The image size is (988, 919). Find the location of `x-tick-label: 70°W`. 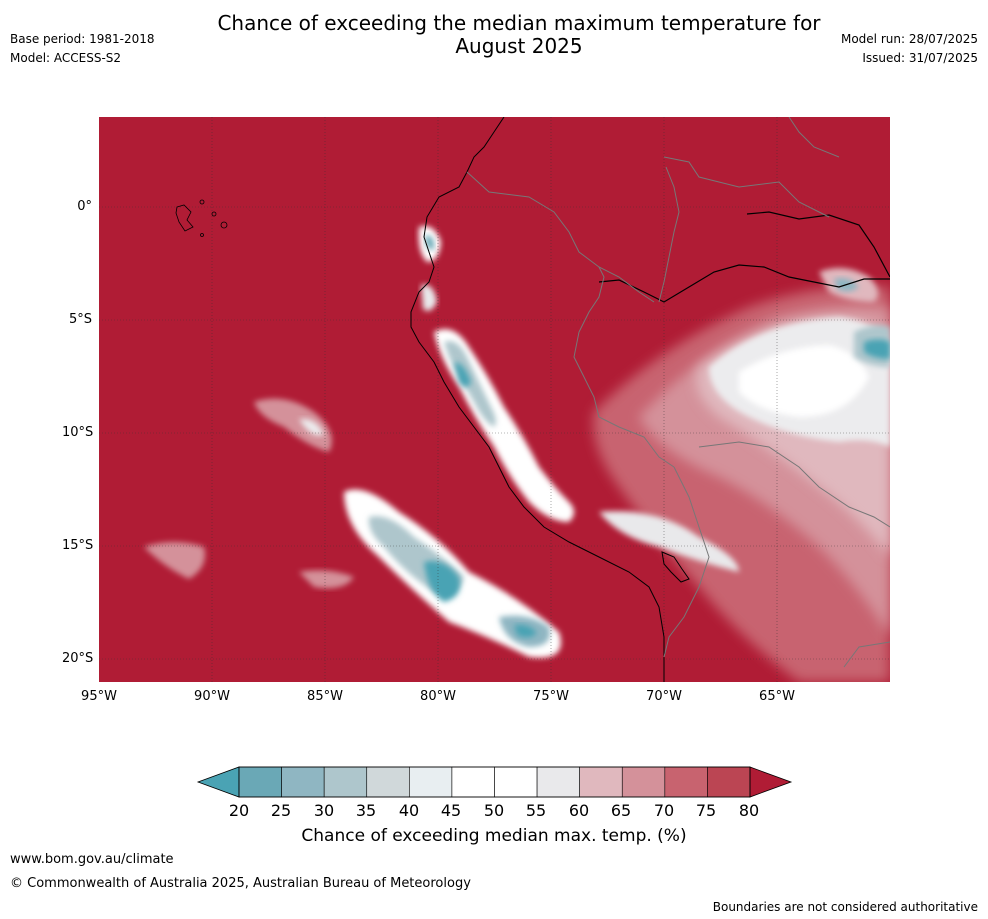

x-tick-label: 70°W is located at coordinates (664, 696).